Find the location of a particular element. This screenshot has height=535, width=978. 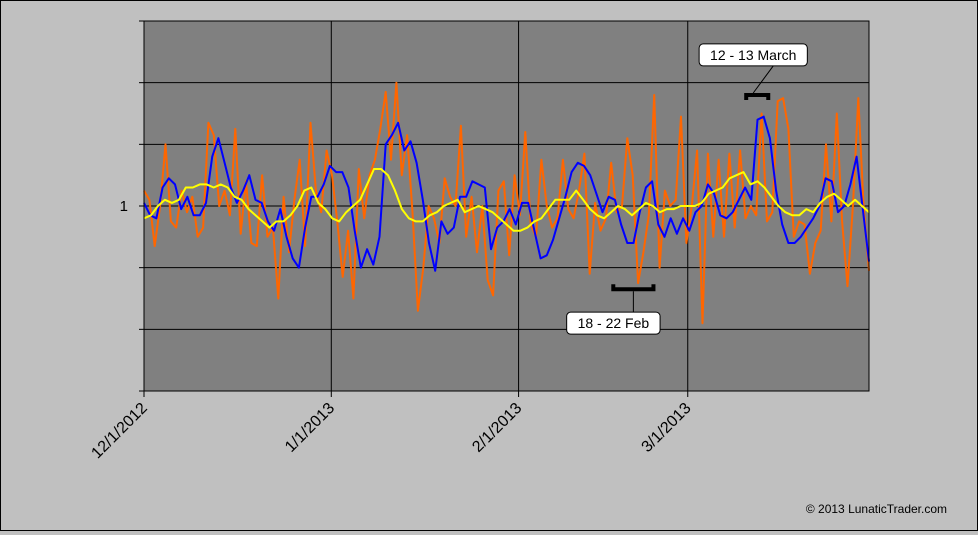

annotations: 12 - 13 March 18 - 22 Feb is located at coordinates (687, 189).